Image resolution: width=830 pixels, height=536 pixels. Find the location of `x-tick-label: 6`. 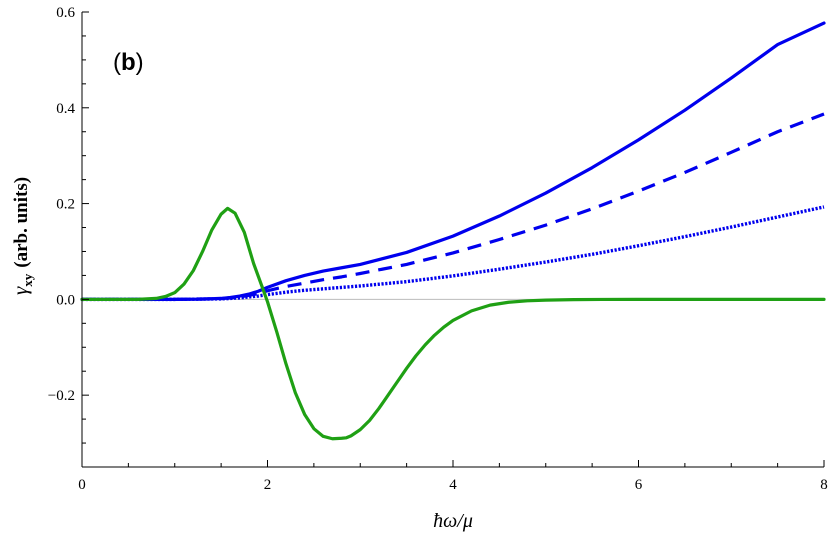

x-tick-label: 6 is located at coordinates (639, 485).